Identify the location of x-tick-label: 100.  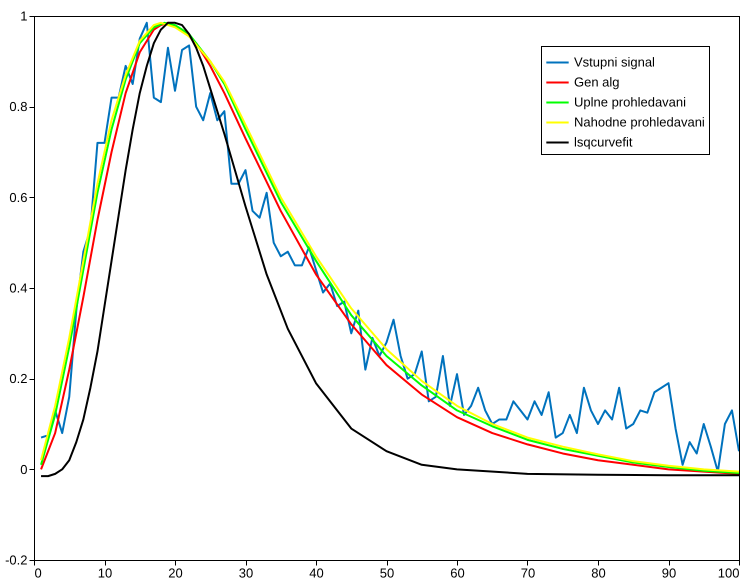
(729, 573).